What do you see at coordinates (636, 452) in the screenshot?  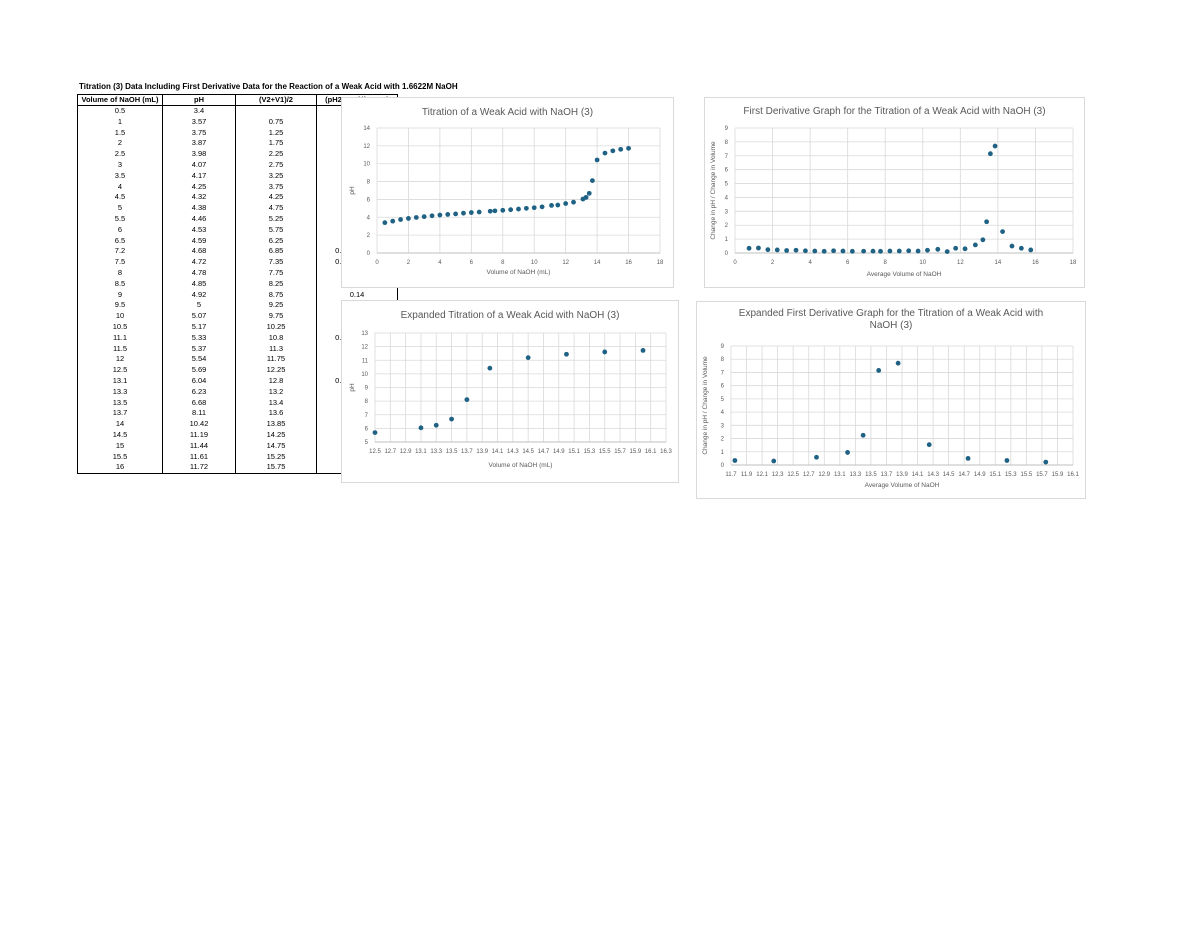 I see `x-tick-label: 15.9` at bounding box center [636, 452].